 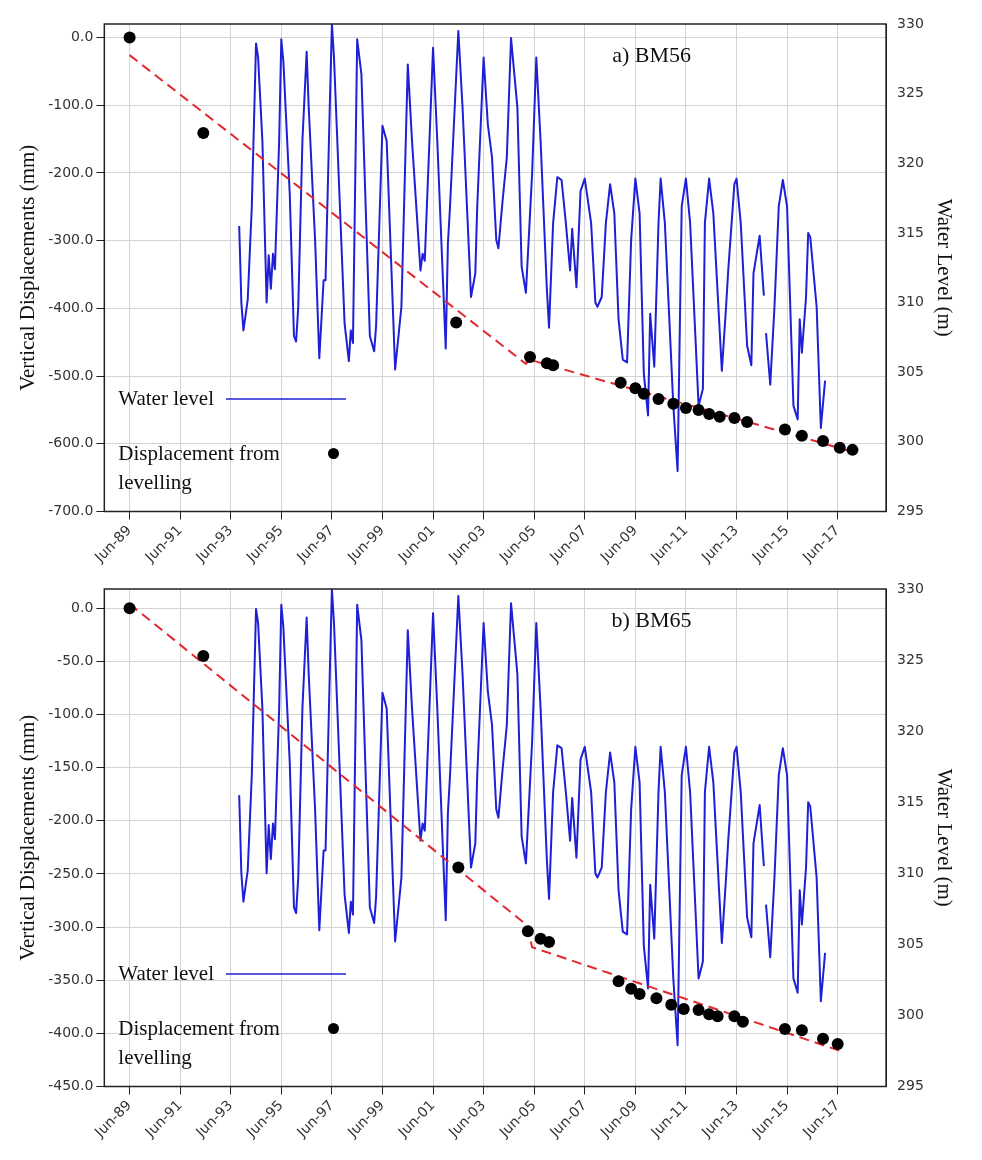 What do you see at coordinates (71, 766) in the screenshot?
I see `y-tick-label: -150.0` at bounding box center [71, 766].